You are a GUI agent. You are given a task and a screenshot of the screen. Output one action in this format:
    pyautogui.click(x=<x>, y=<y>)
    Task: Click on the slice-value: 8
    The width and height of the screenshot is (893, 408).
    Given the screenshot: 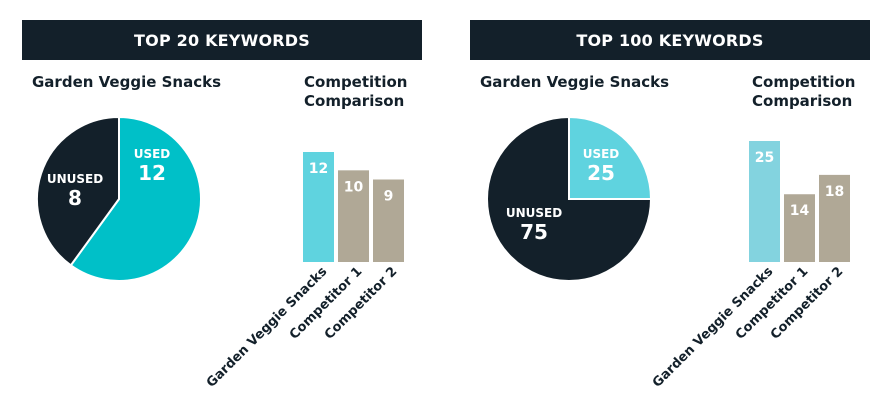 What is the action you would take?
    pyautogui.click(x=75, y=198)
    